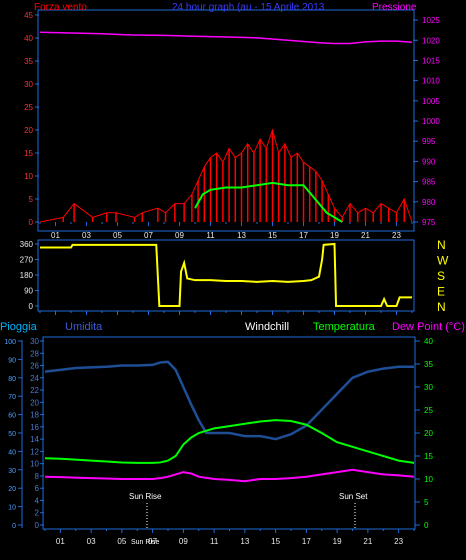  I want to click on windchill-label: Windchill, so click(267, 327).